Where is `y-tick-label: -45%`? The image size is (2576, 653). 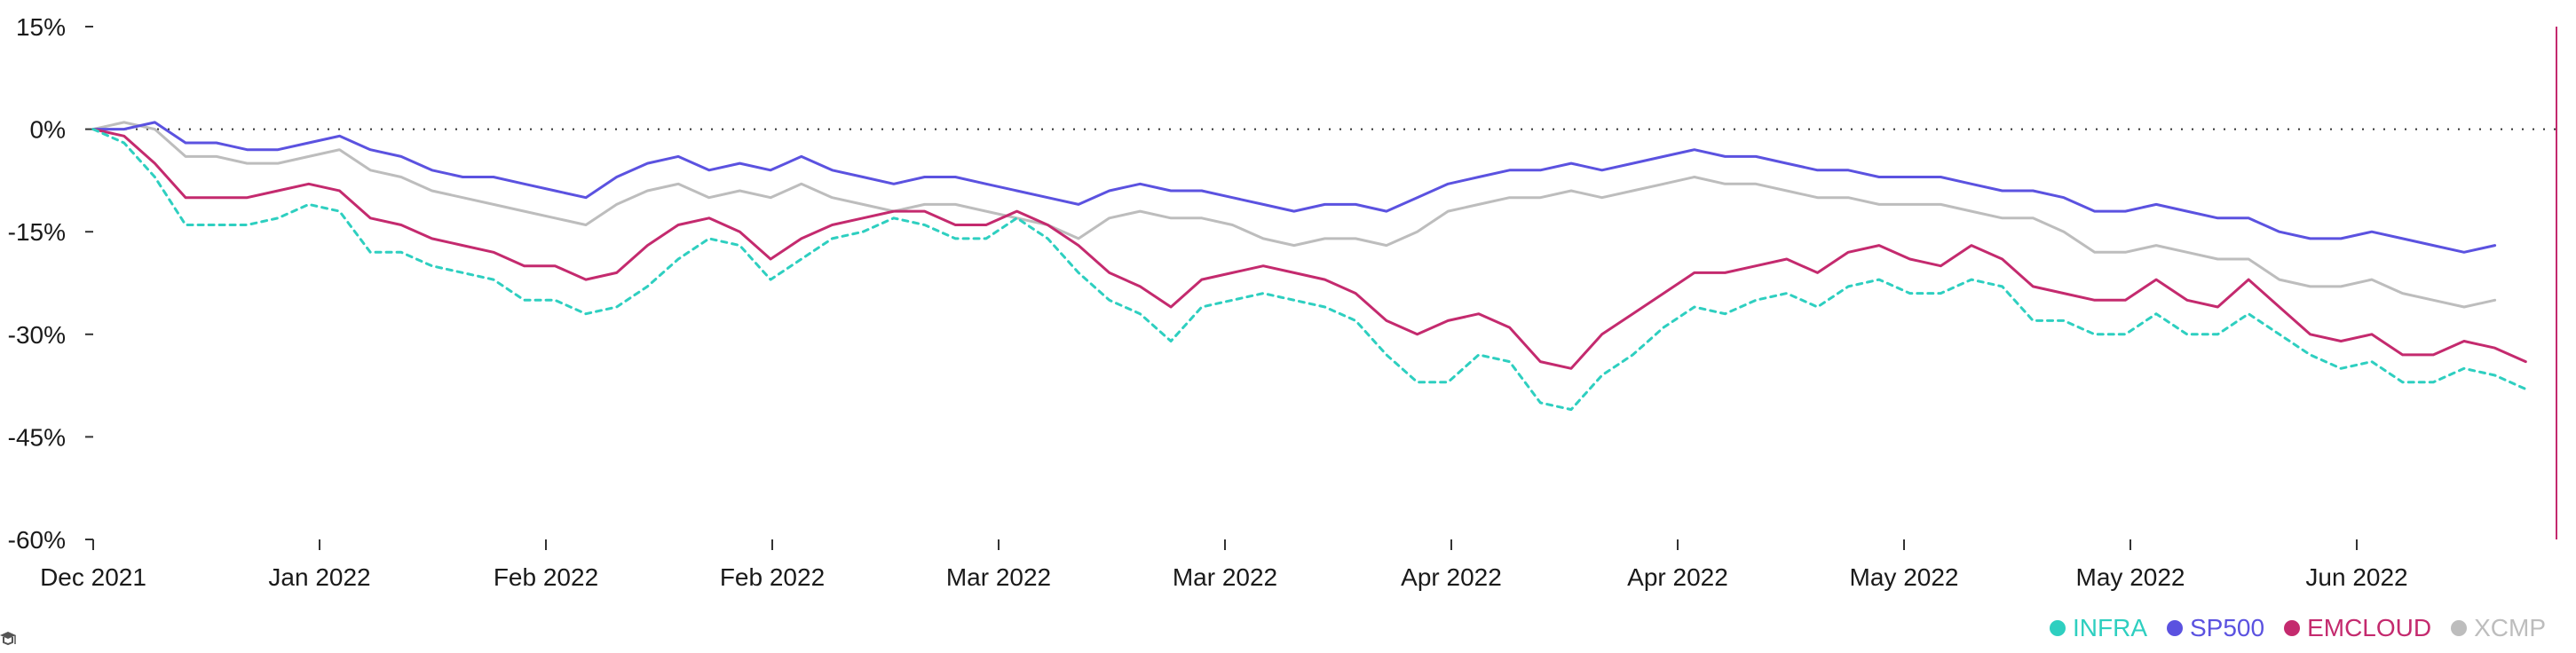 y-tick-label: -45% is located at coordinates (37, 437).